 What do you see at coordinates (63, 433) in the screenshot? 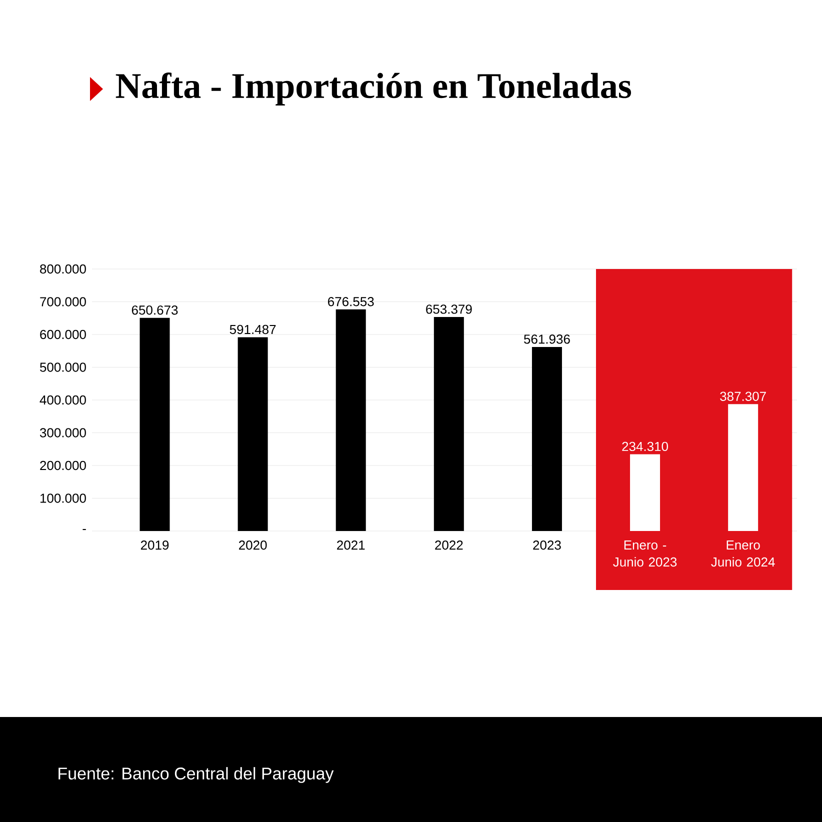
I see `y-tick-label: 300.000` at bounding box center [63, 433].